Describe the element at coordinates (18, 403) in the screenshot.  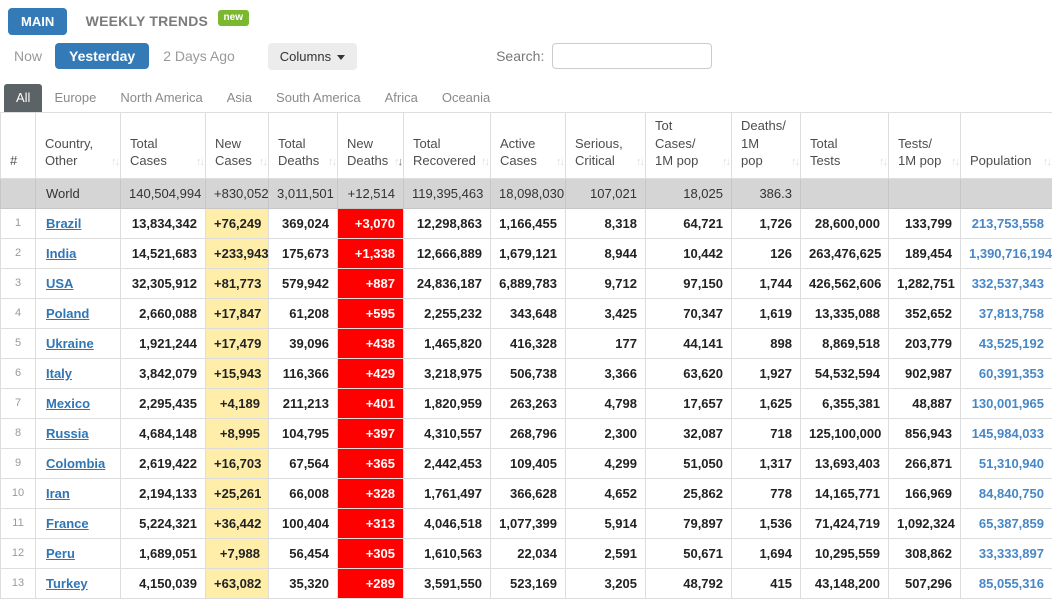
I see `cell-rank: 7` at that location.